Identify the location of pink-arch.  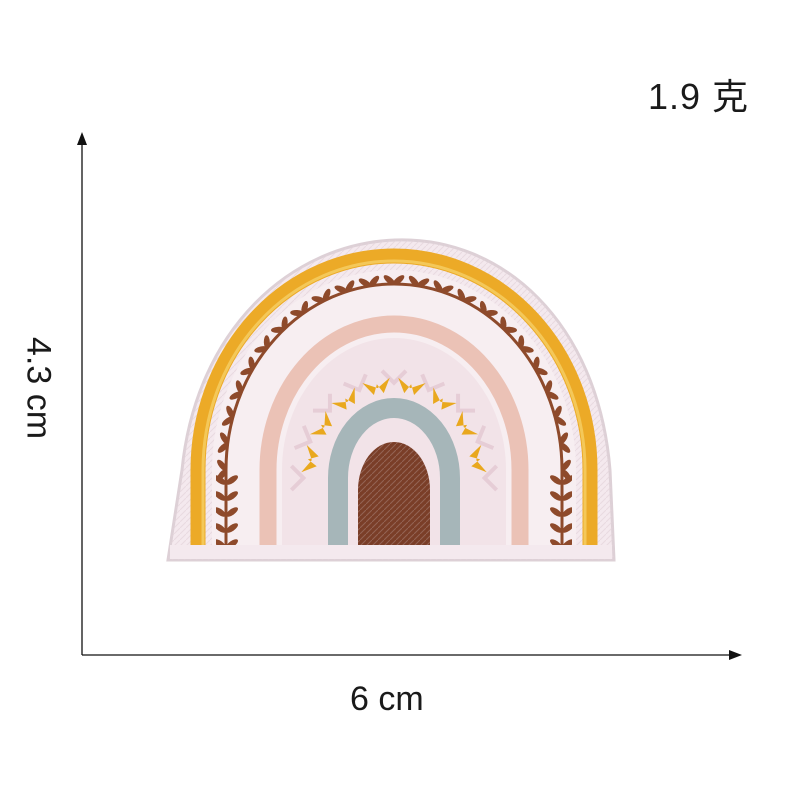
(394, 430).